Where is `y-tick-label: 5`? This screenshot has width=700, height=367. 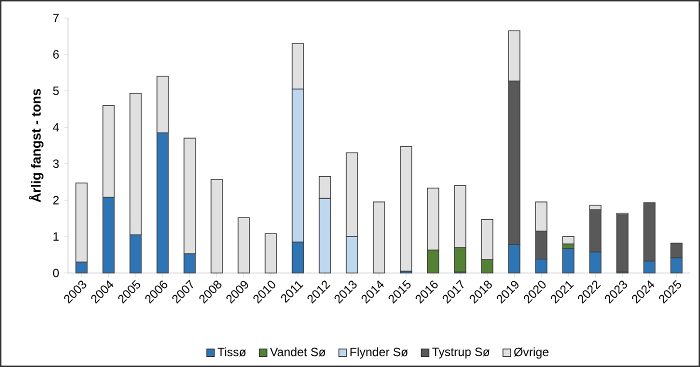 y-tick-label: 5 is located at coordinates (56, 91).